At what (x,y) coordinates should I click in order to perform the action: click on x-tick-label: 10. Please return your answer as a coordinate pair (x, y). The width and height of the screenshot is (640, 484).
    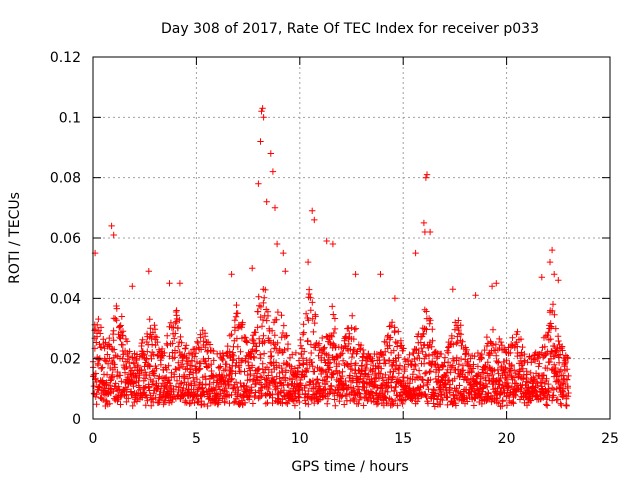
    Looking at the image, I should click on (300, 439).